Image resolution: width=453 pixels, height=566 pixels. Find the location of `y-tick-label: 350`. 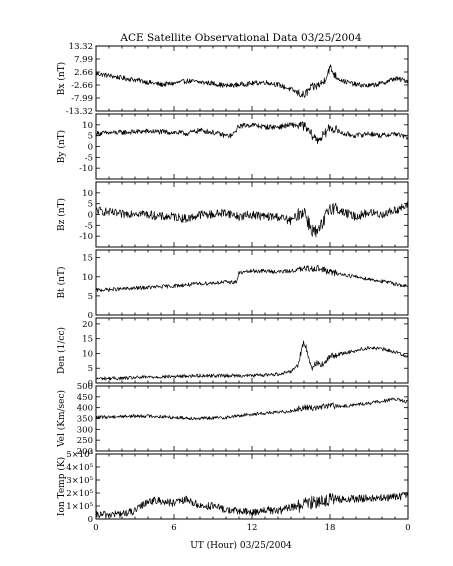

y-tick-label: 350 is located at coordinates (85, 420).